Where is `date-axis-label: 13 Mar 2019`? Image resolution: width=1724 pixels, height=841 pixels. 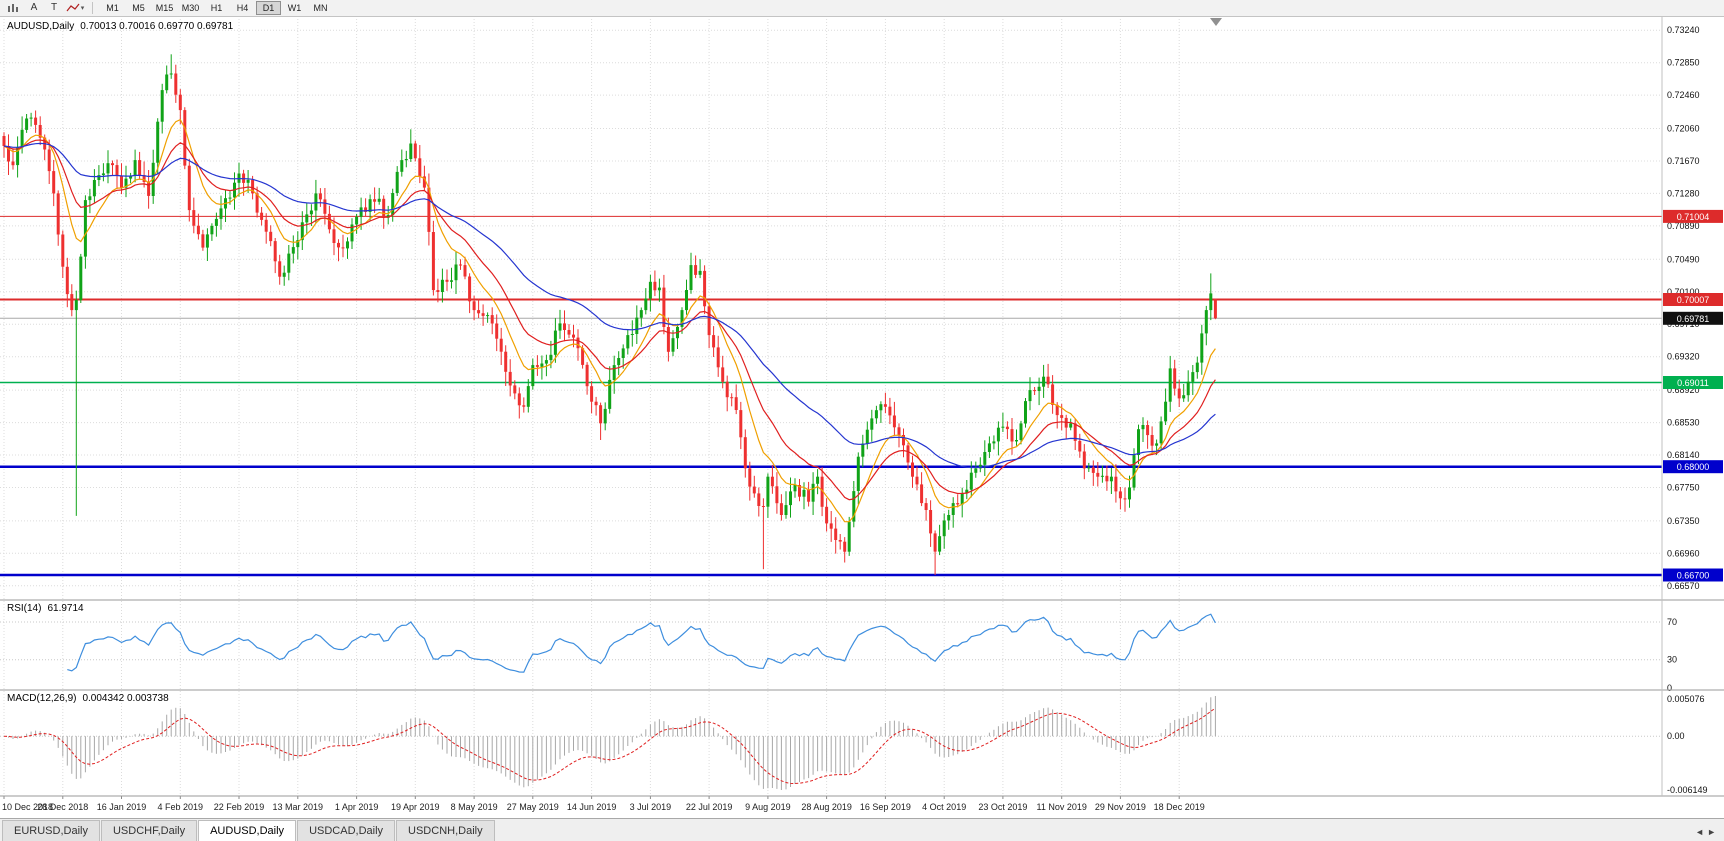 date-axis-label: 13 Mar 2019 is located at coordinates (298, 807).